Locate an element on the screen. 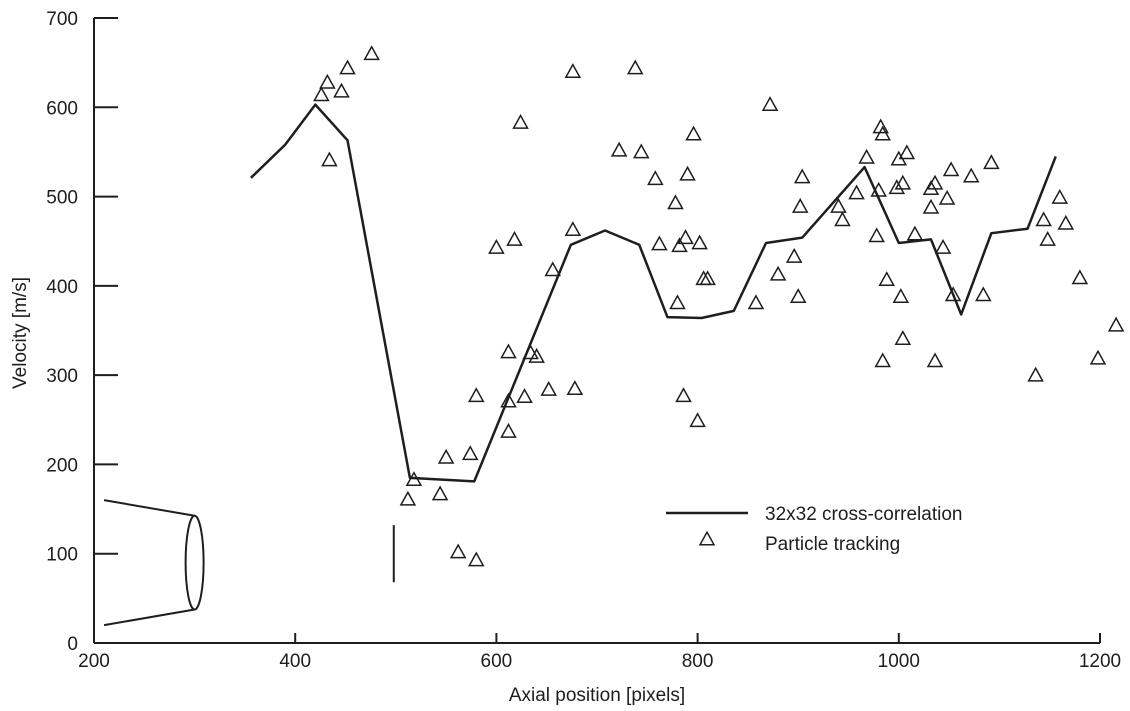 The image size is (1130, 711). y-tick-label: 100 is located at coordinates (62, 555).